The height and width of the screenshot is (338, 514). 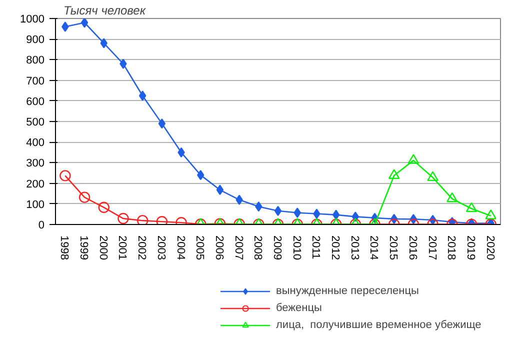 I want to click on x-tick-label: 2008, so click(x=258, y=248).